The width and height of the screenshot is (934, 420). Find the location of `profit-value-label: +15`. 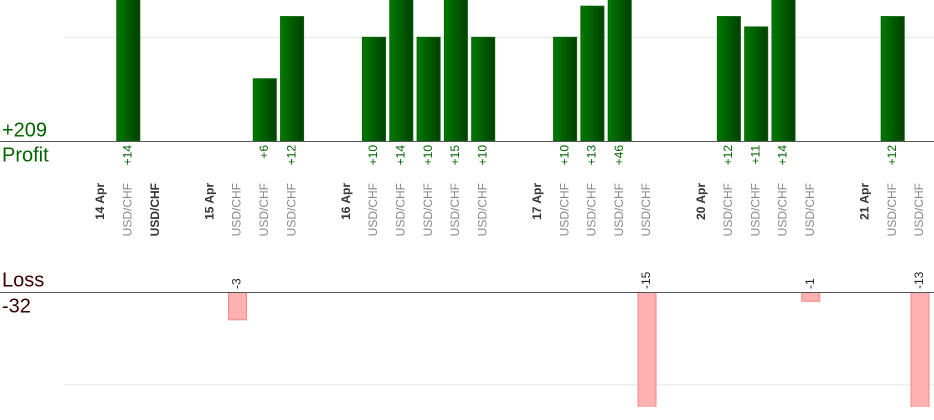

profit-value-label: +15 is located at coordinates (455, 155).